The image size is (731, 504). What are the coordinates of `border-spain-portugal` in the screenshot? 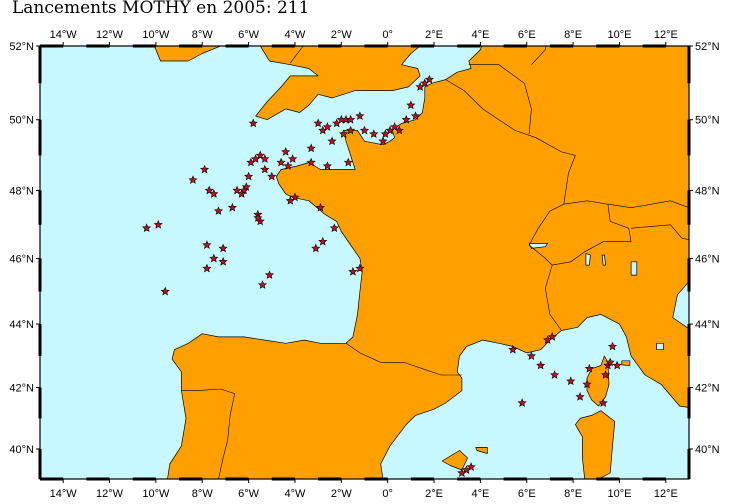 It's located at (208, 433).